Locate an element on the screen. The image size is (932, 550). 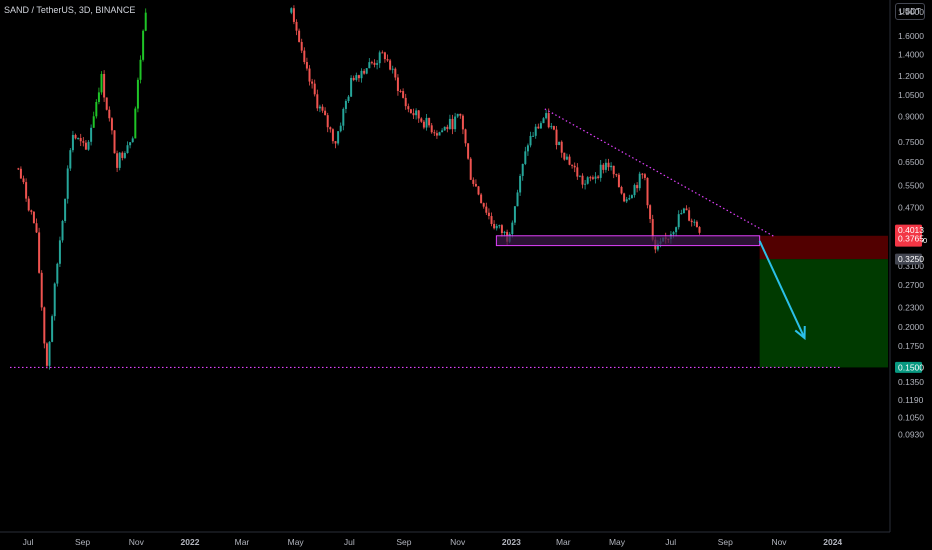
x-tick-label: Mar is located at coordinates (242, 542).